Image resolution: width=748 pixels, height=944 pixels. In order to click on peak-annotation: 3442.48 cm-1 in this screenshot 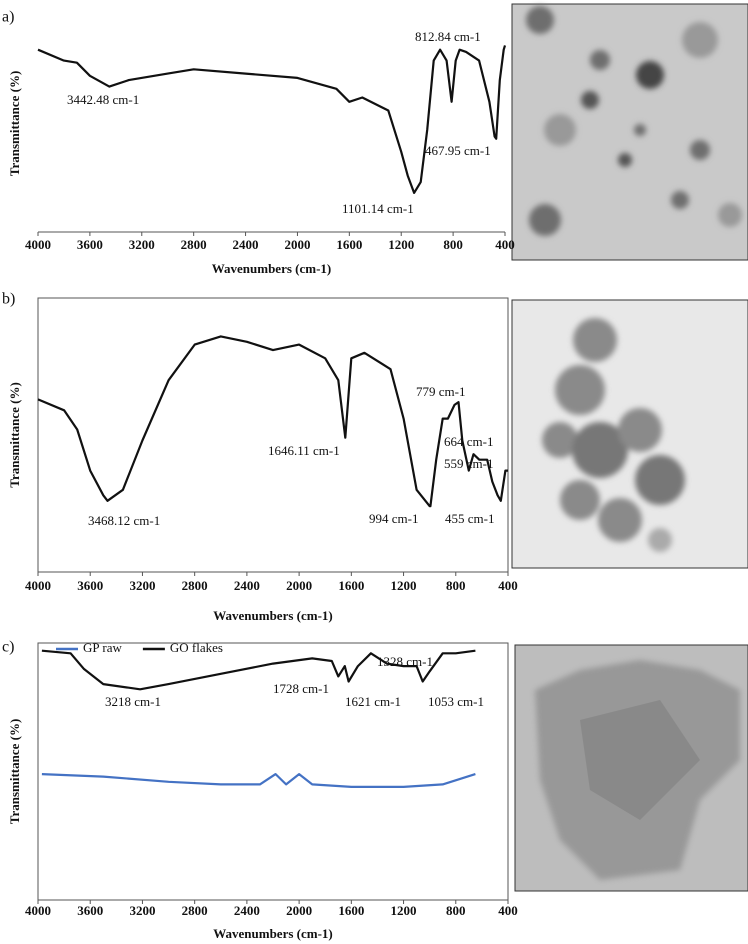, I will do `click(103, 99)`.